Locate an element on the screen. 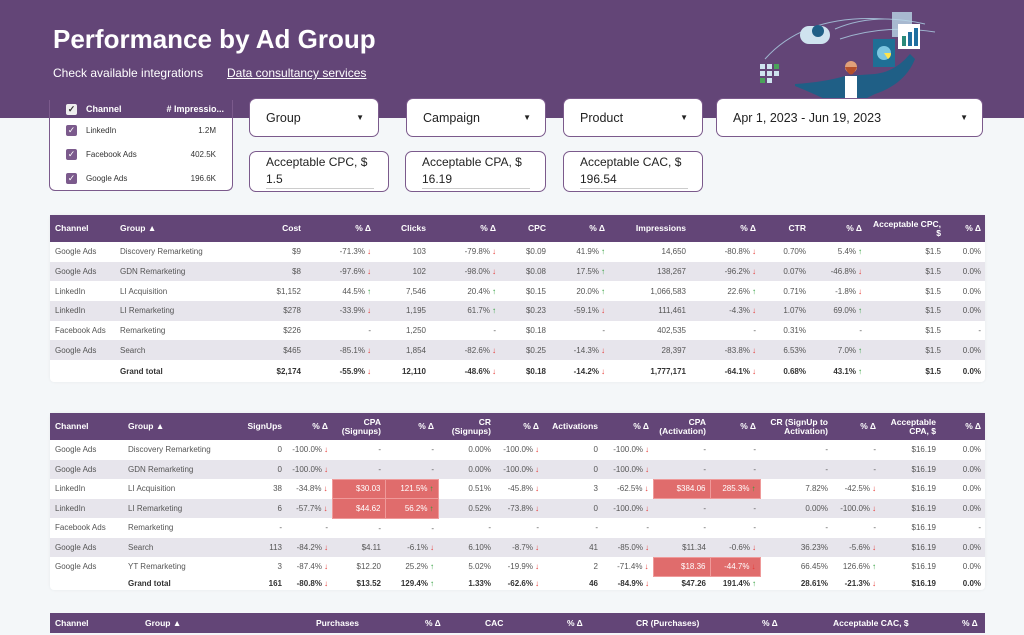 The height and width of the screenshot is (635, 1024). column-header: CR (SignUp to Activation) is located at coordinates (796, 426).